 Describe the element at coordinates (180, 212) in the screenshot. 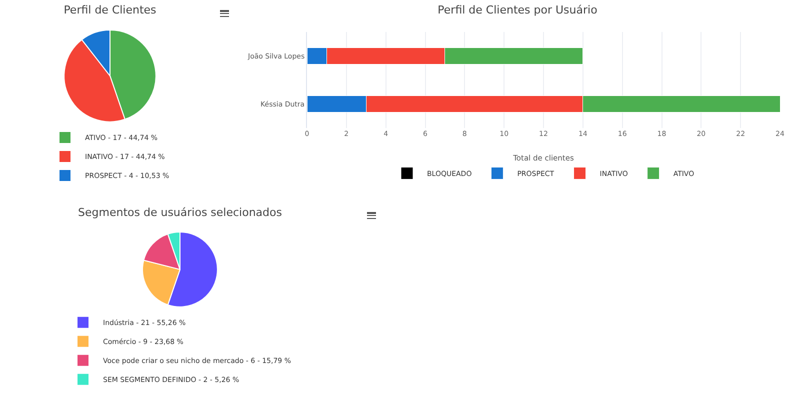

I see `chart-title: Segmentos de usuários selecionados` at that location.